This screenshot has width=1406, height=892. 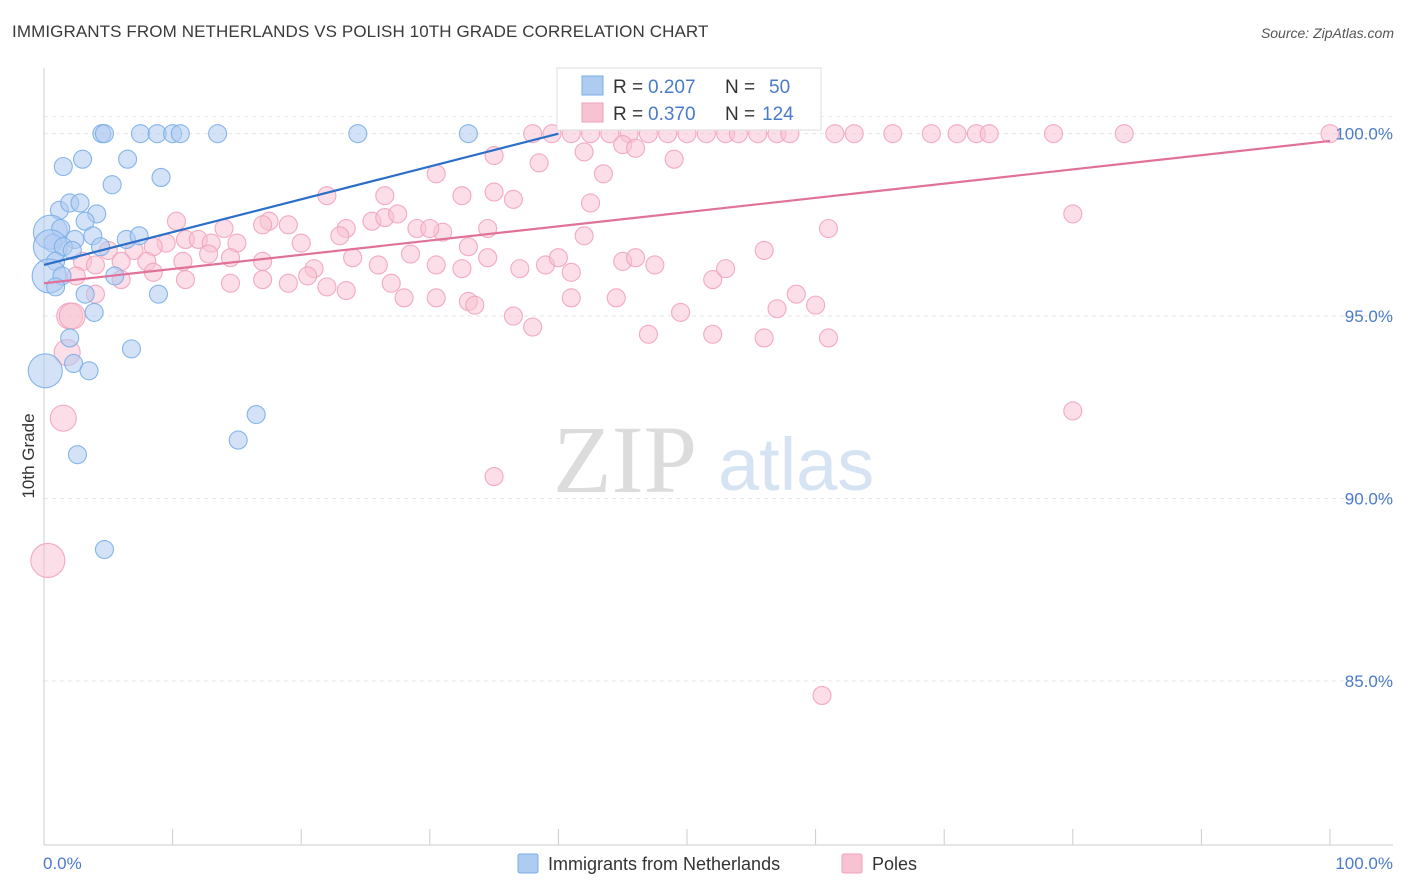 What do you see at coordinates (1369, 681) in the screenshot?
I see `y-tick-label-85: 85.0%` at bounding box center [1369, 681].